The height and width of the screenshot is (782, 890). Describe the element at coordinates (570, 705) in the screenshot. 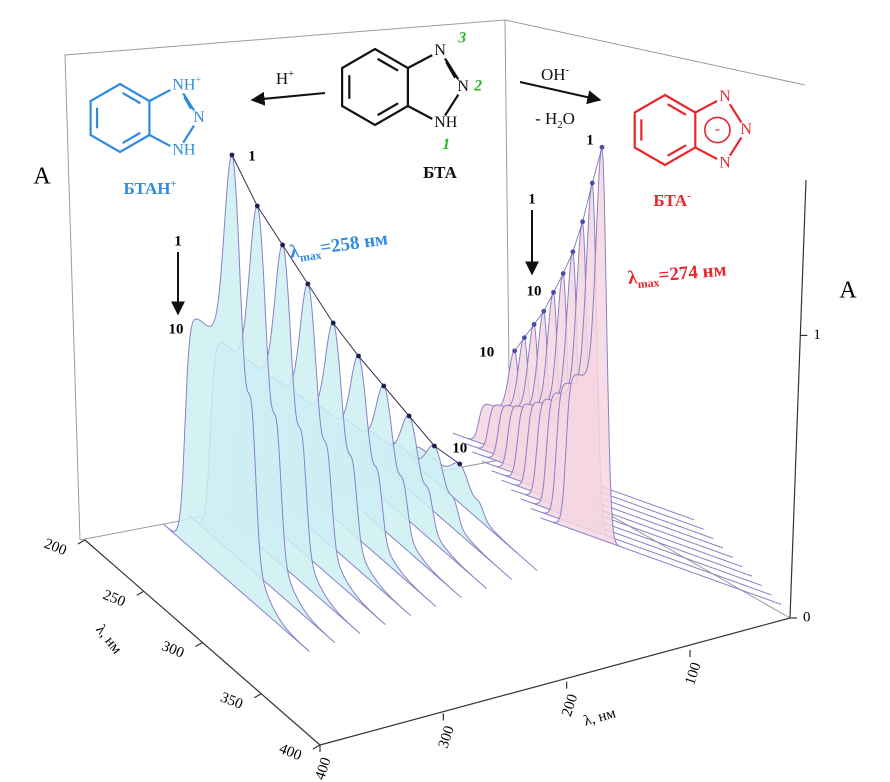

I see `x-tick-label: 200` at that location.